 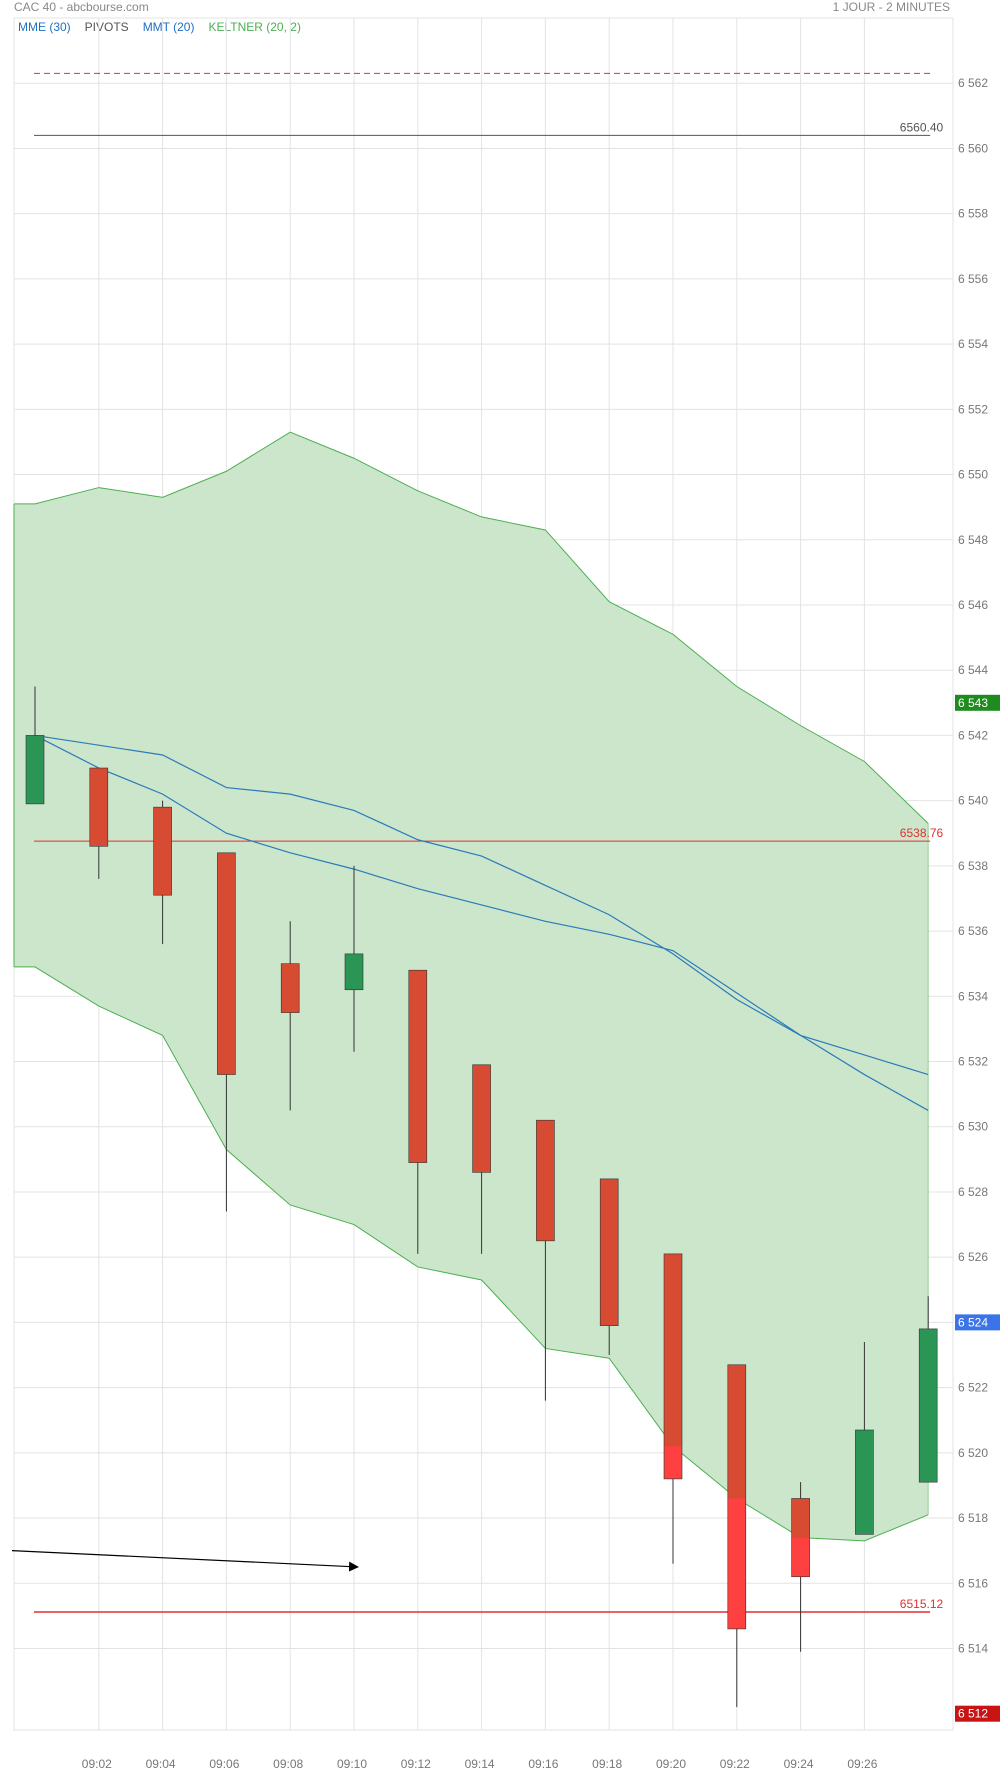 What do you see at coordinates (973, 214) in the screenshot?
I see `y-tick-label: 6 558` at bounding box center [973, 214].